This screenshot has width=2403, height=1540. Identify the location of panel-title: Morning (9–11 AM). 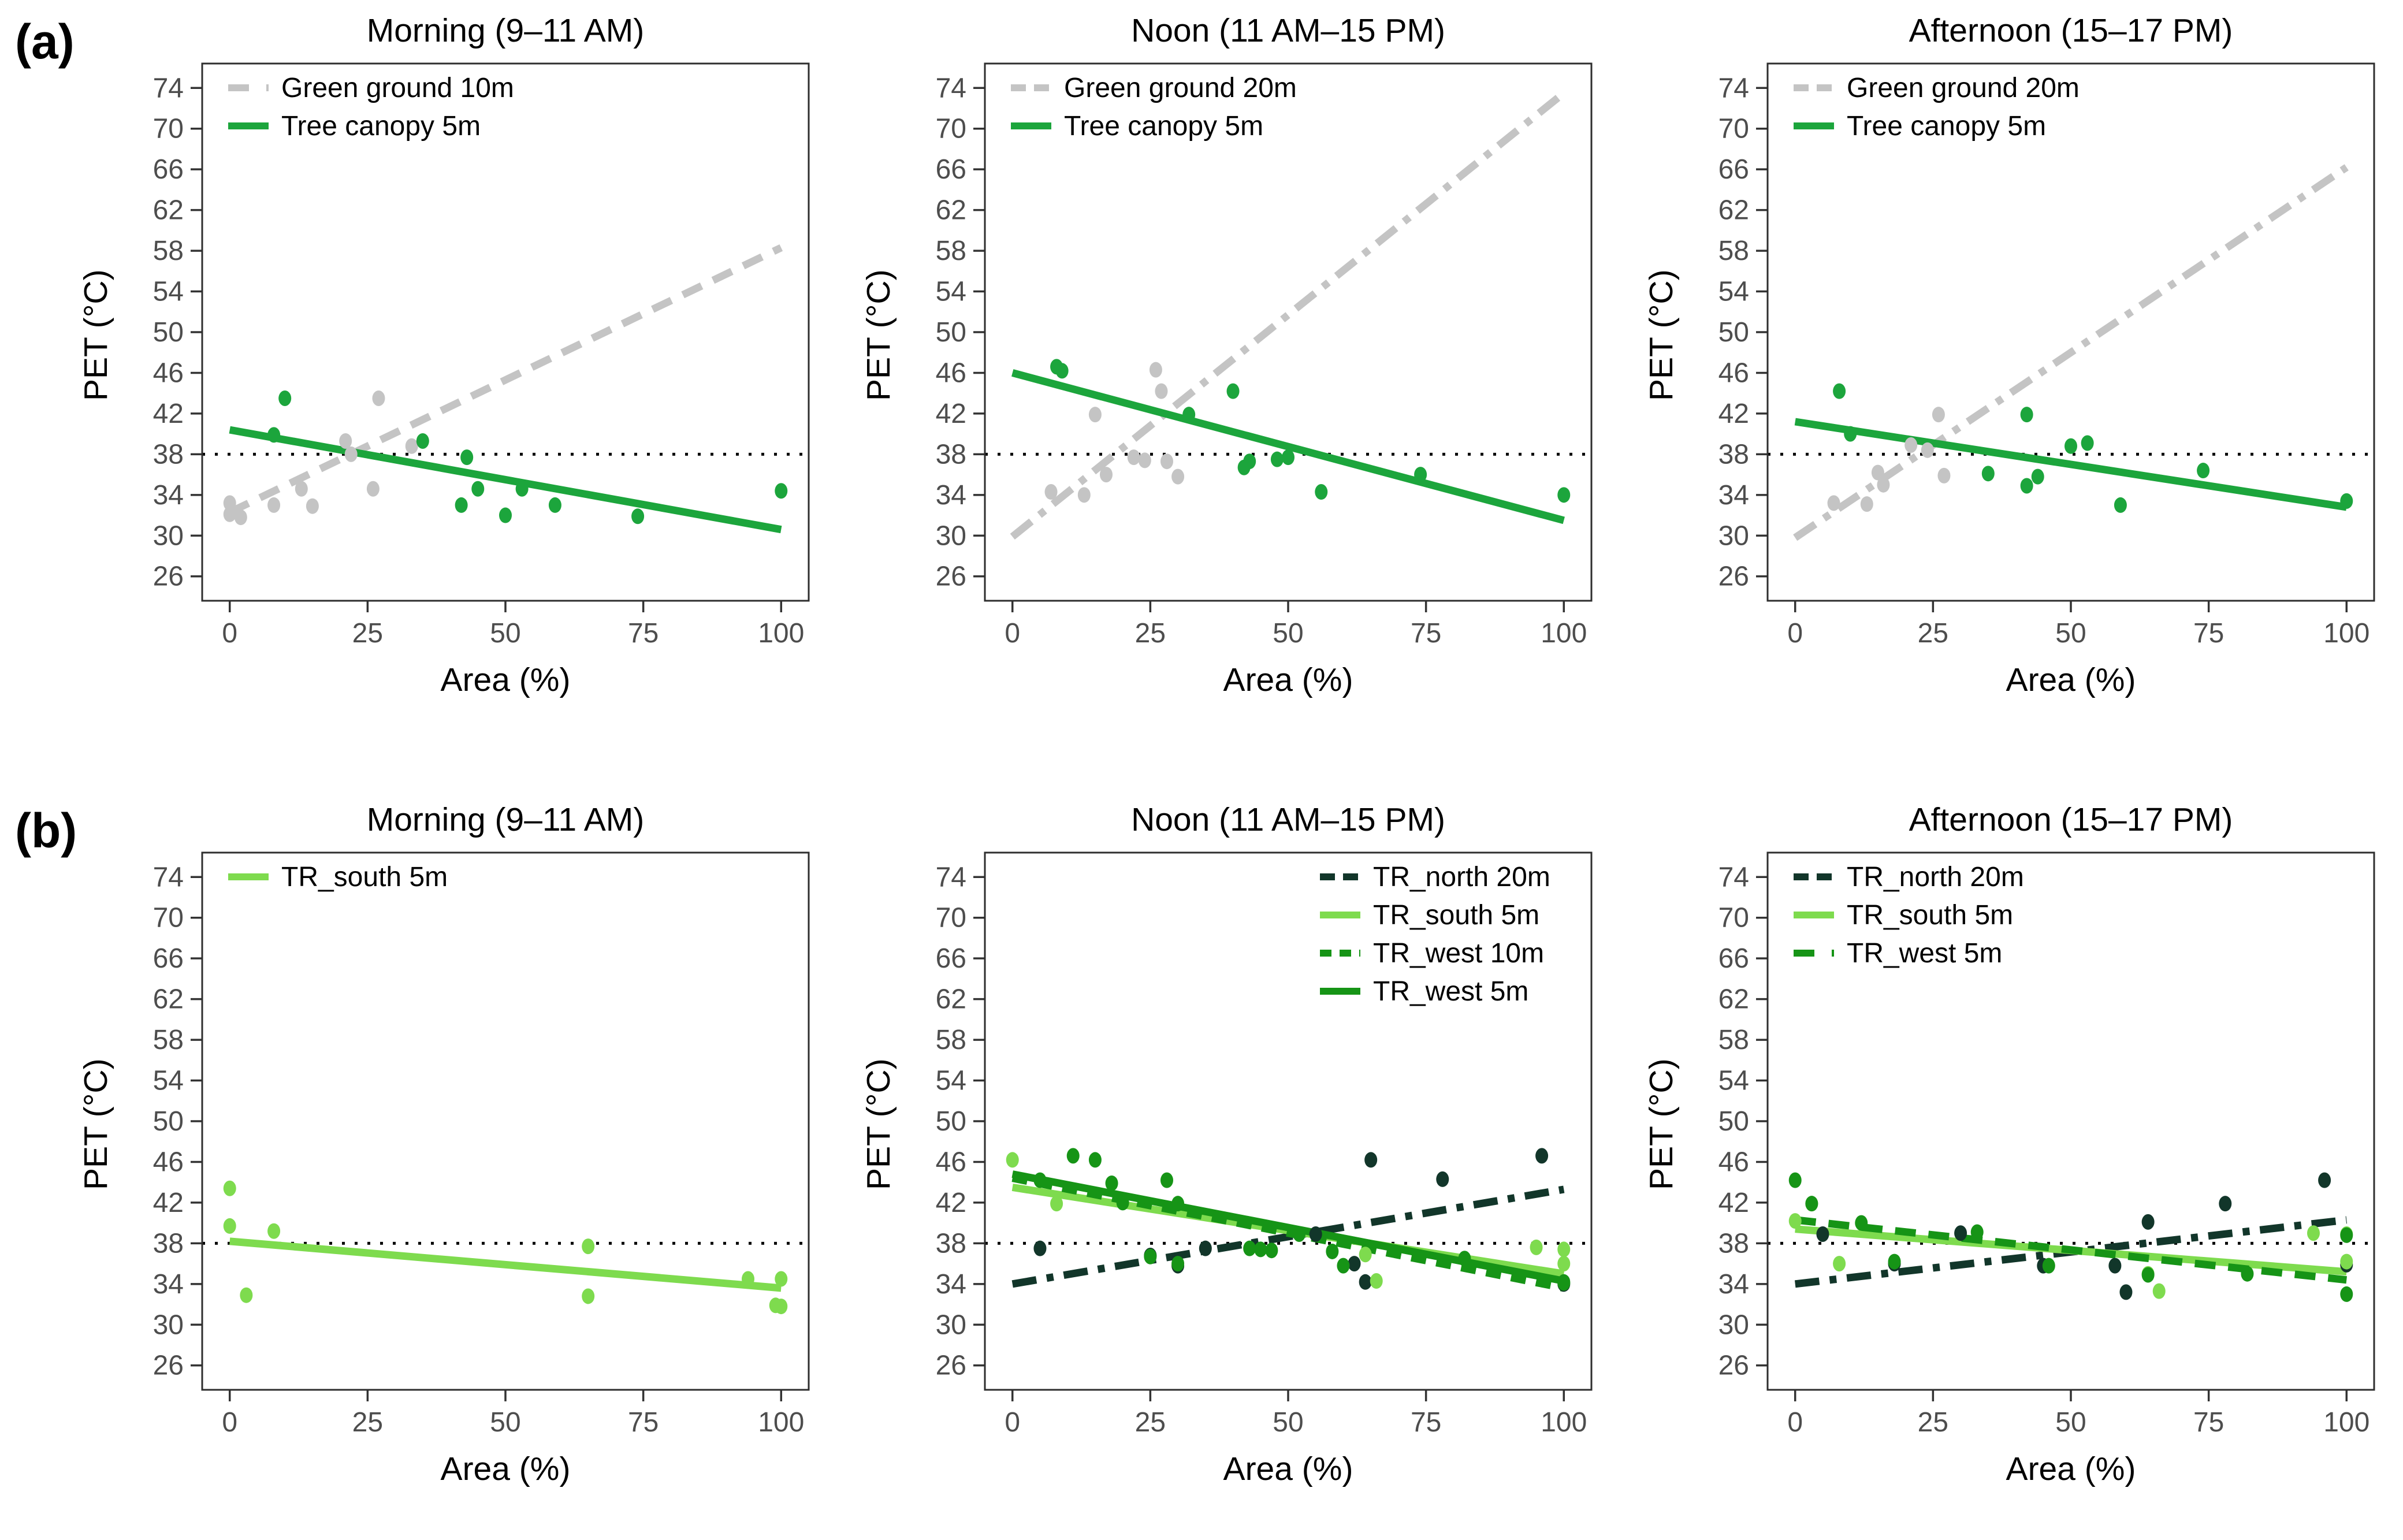
(505, 30).